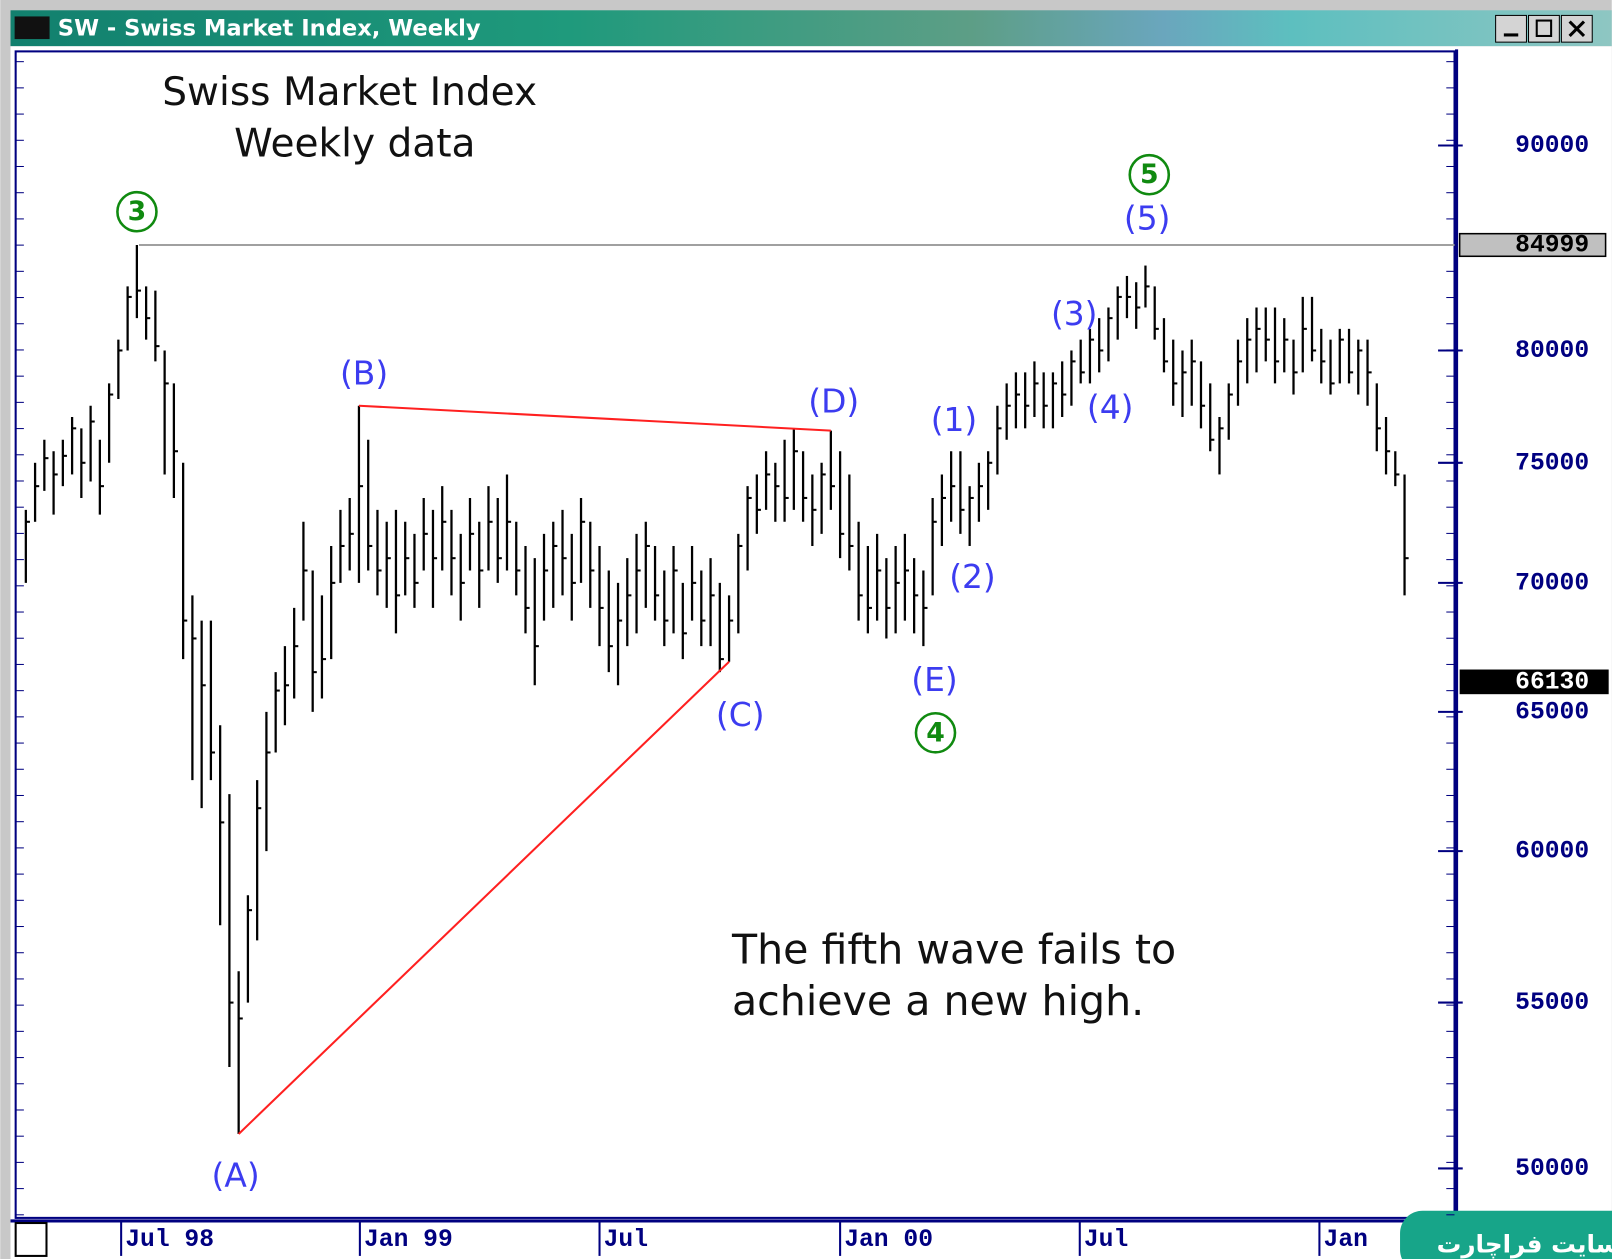 The image size is (1612, 1259). I want to click on y-tick-label: 65000, so click(1552, 712).